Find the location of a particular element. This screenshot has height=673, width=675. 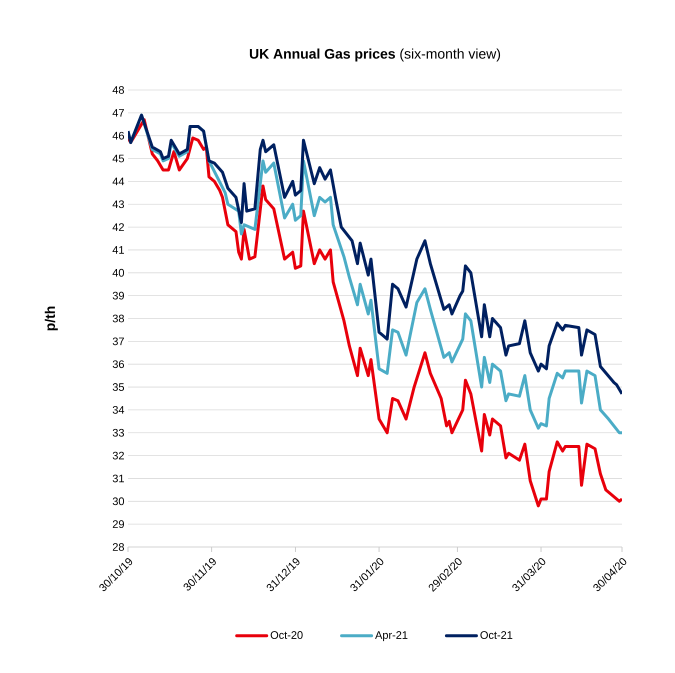

y-axis-title: p/th is located at coordinates (51, 318).